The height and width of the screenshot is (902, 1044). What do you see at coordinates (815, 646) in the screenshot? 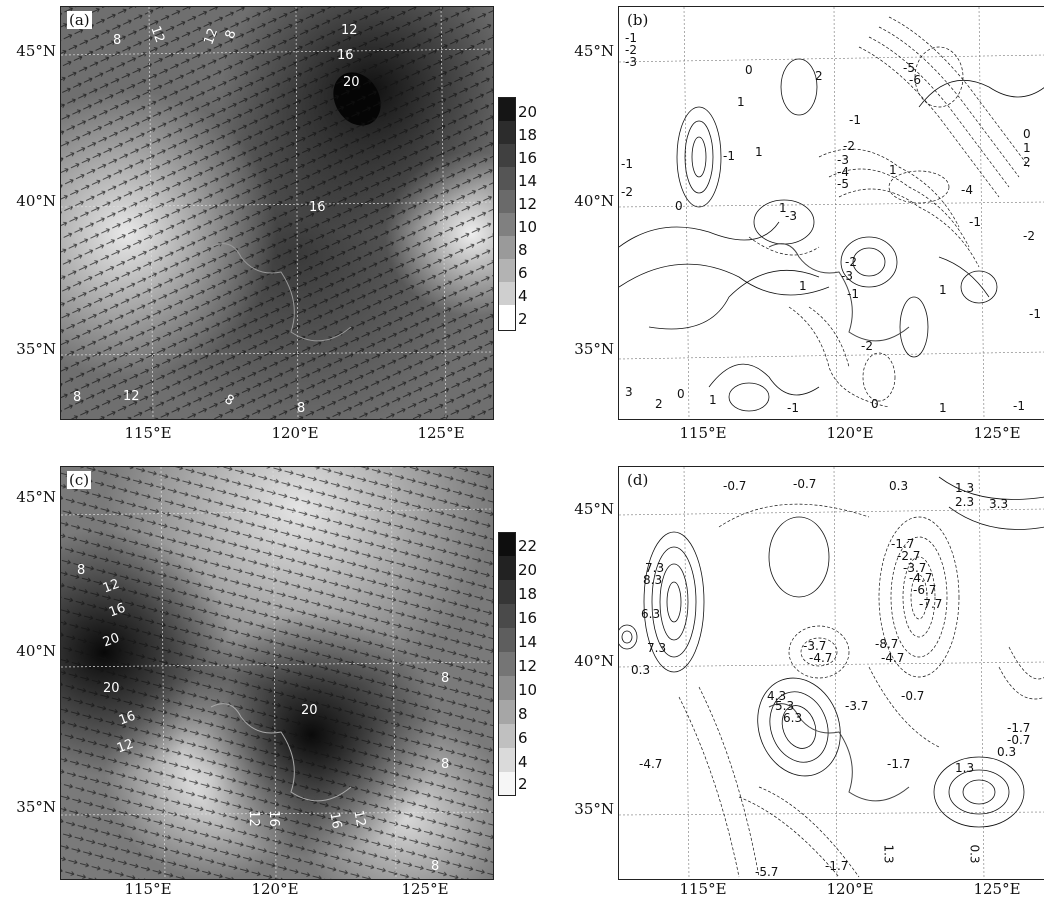
I see `contour-label: -3.7` at bounding box center [815, 646].